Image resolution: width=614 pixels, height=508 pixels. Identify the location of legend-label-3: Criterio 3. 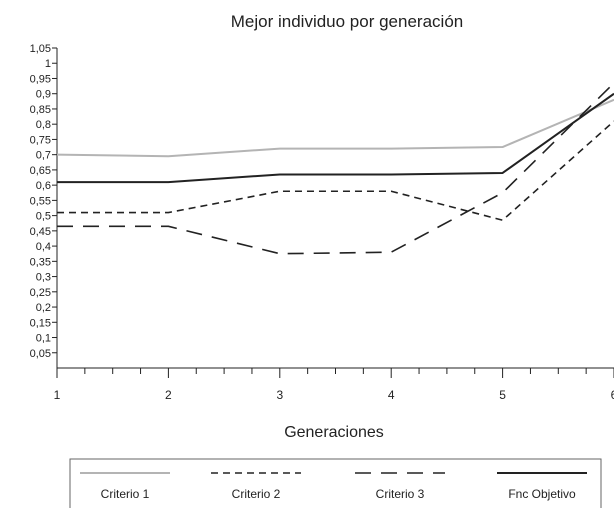
(400, 494).